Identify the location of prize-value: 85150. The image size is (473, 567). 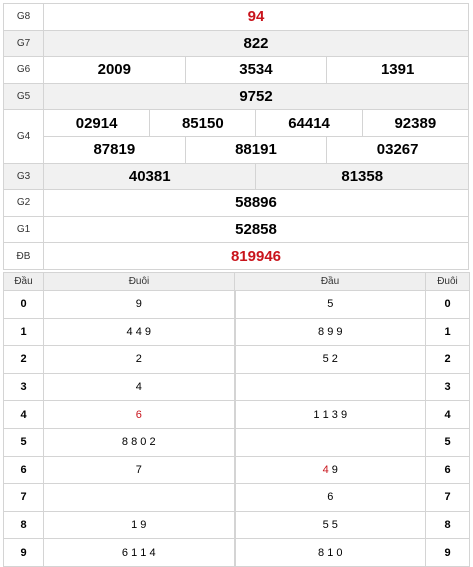
(203, 123).